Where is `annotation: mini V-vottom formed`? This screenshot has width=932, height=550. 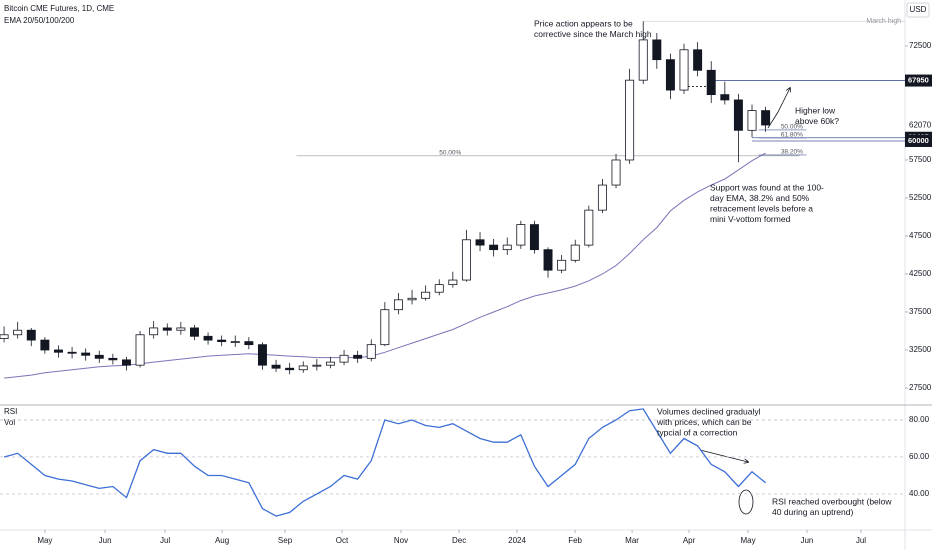
annotation: mini V-vottom formed is located at coordinates (750, 219).